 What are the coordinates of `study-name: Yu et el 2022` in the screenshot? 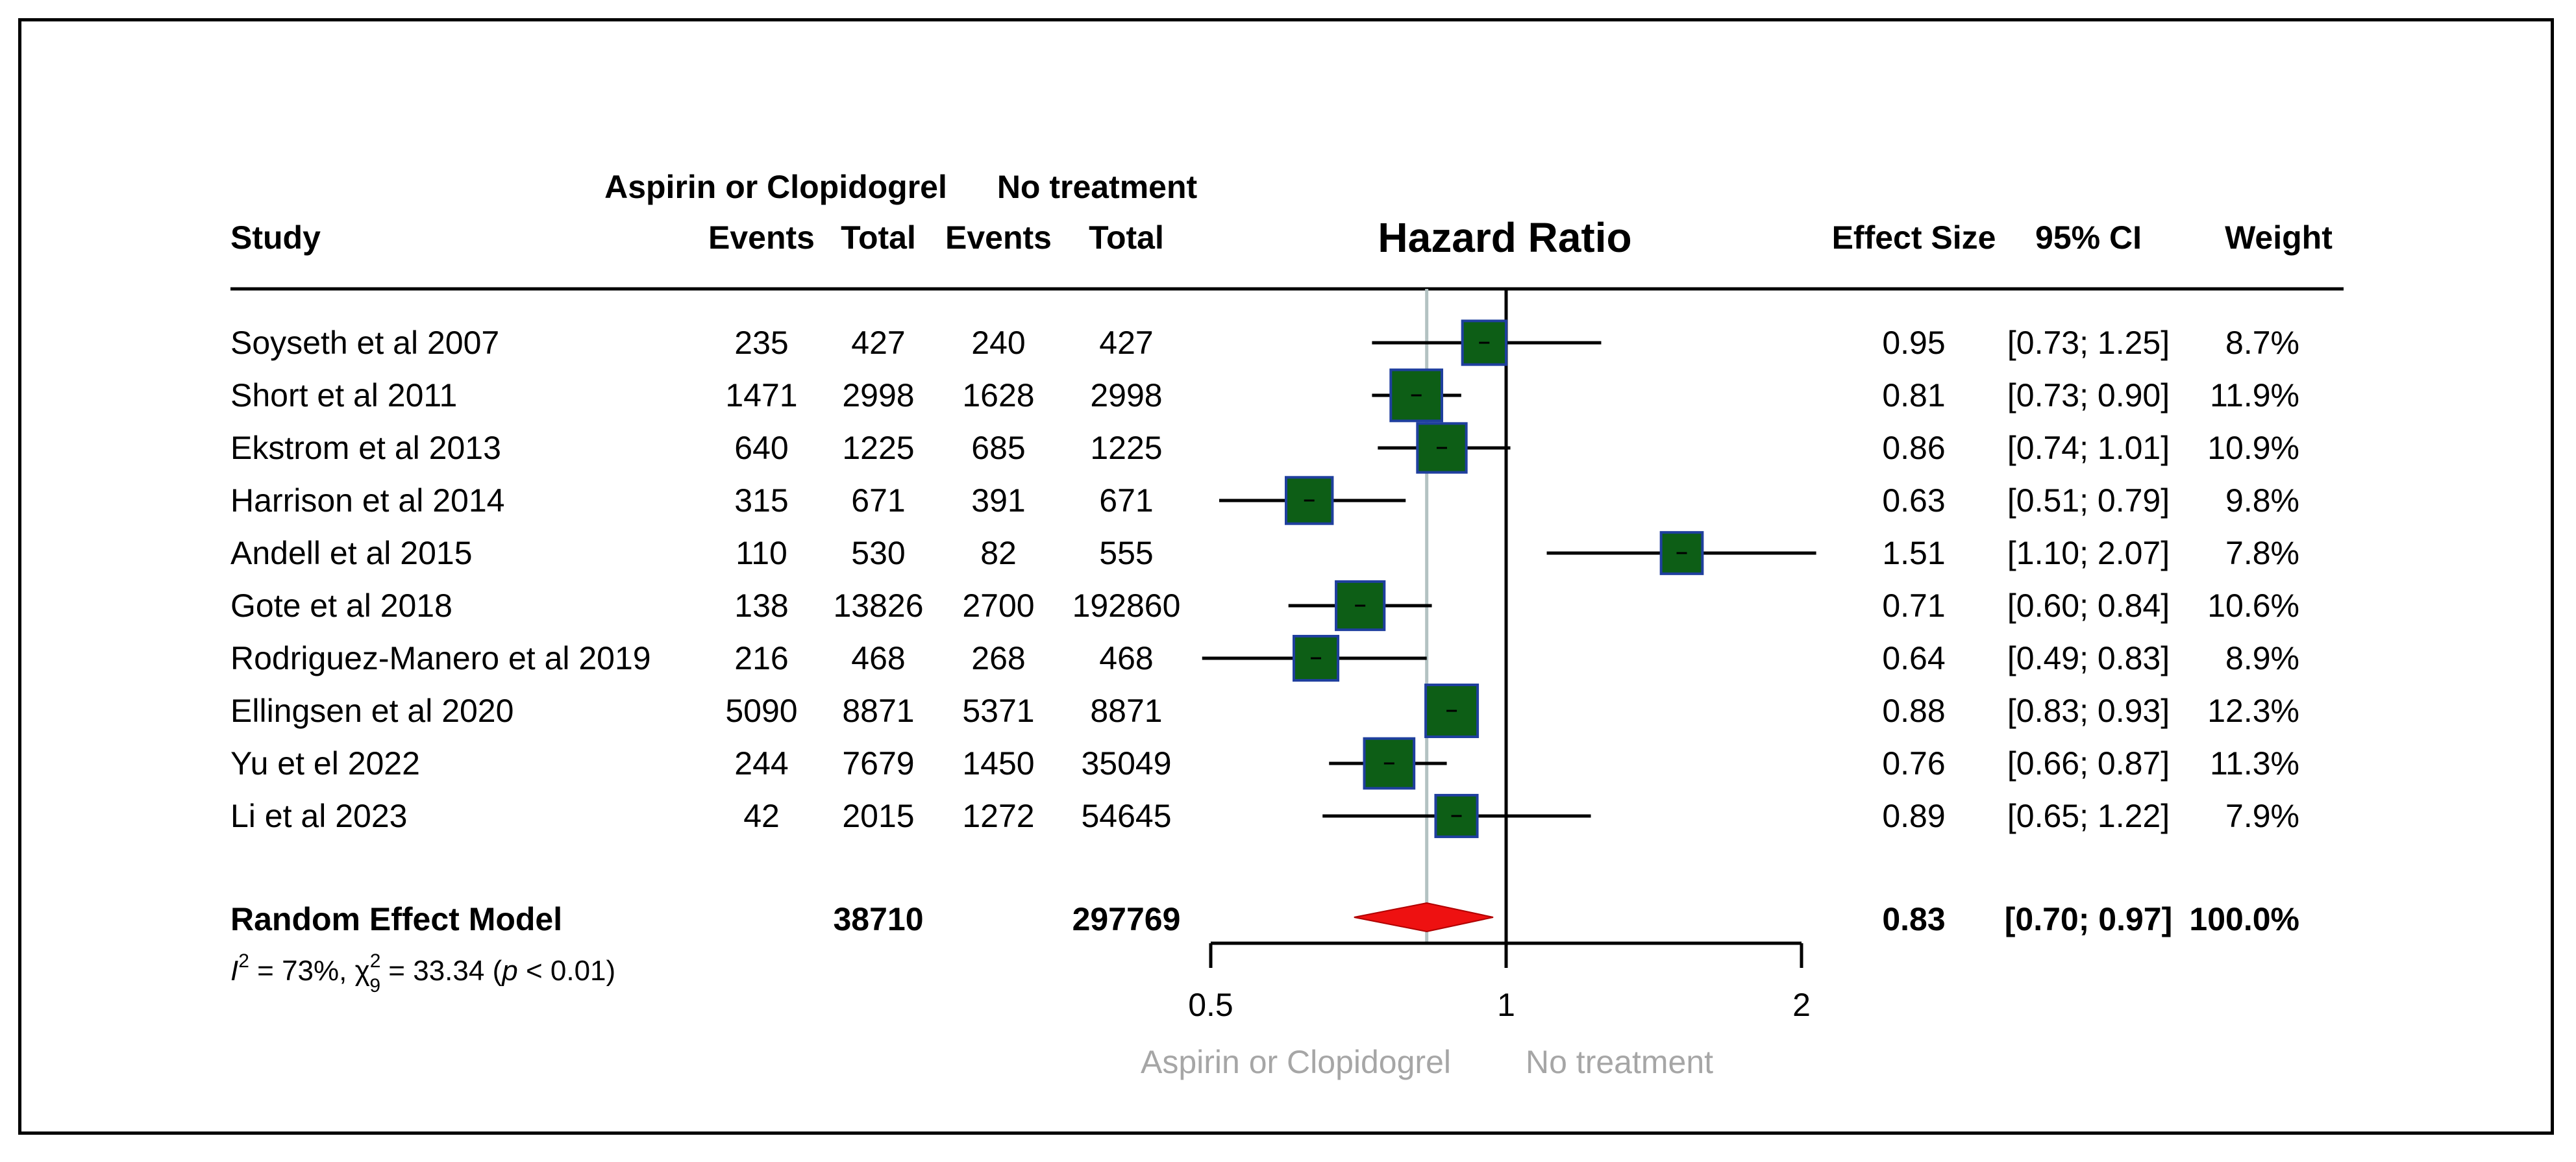 It's located at (325, 763).